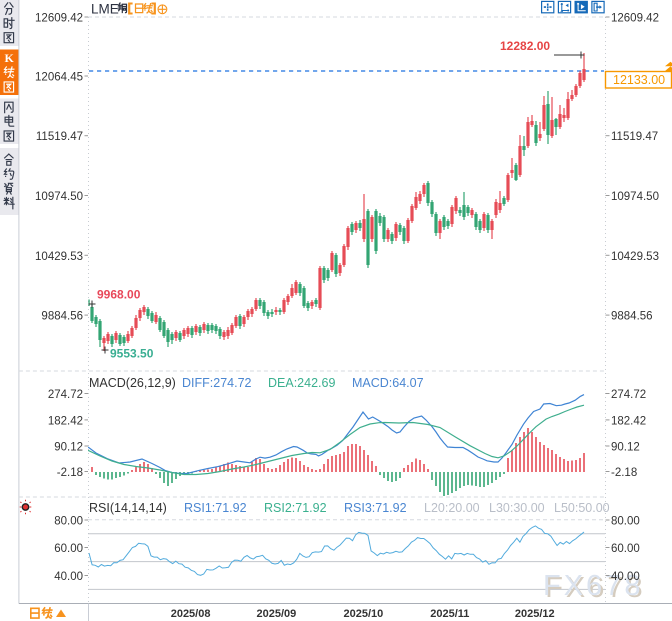  Describe the element at coordinates (10, 58) in the screenshot. I see `svg-text: K` at that location.